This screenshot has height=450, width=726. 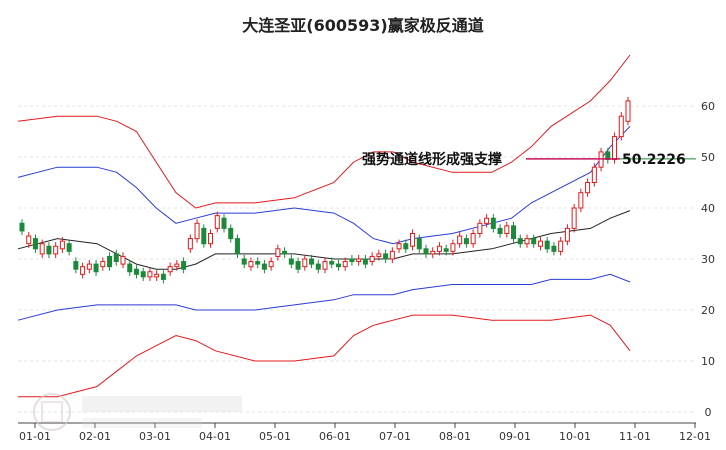 I want to click on chart-title: 大连圣亚(600593)赢家极反通道, so click(x=363, y=25).